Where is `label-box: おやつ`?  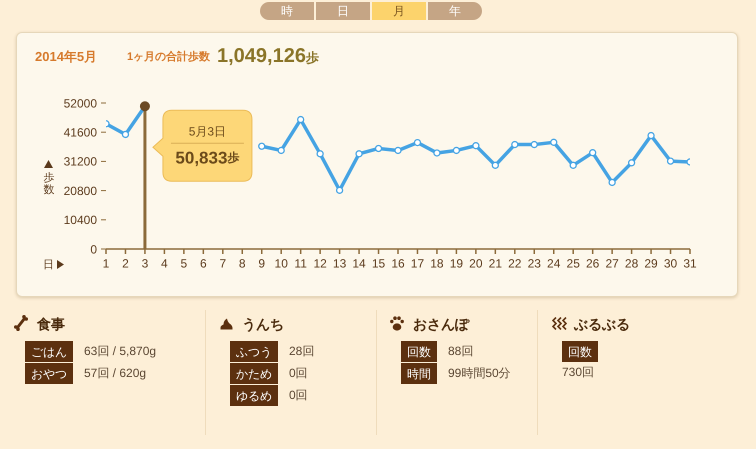
label-box: おやつ is located at coordinates (49, 373).